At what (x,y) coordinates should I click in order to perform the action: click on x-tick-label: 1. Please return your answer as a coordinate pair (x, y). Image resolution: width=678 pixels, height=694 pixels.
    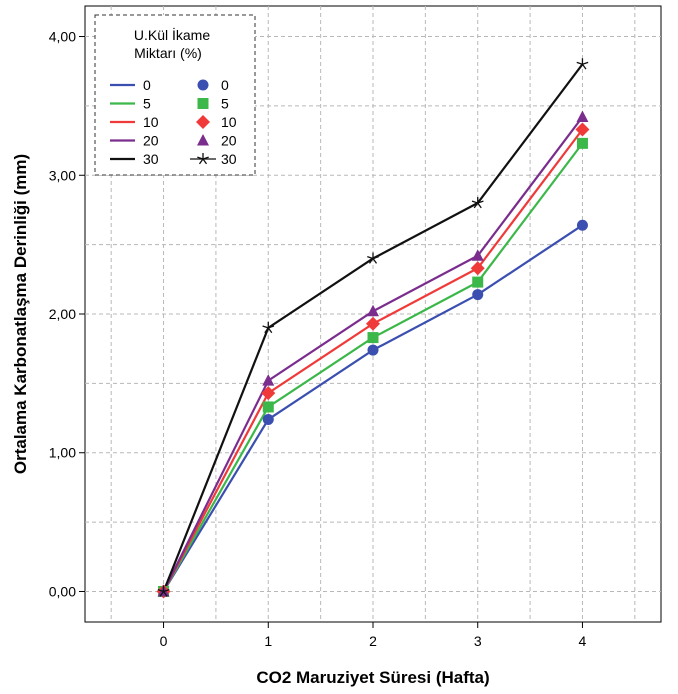
    Looking at the image, I should click on (268, 641).